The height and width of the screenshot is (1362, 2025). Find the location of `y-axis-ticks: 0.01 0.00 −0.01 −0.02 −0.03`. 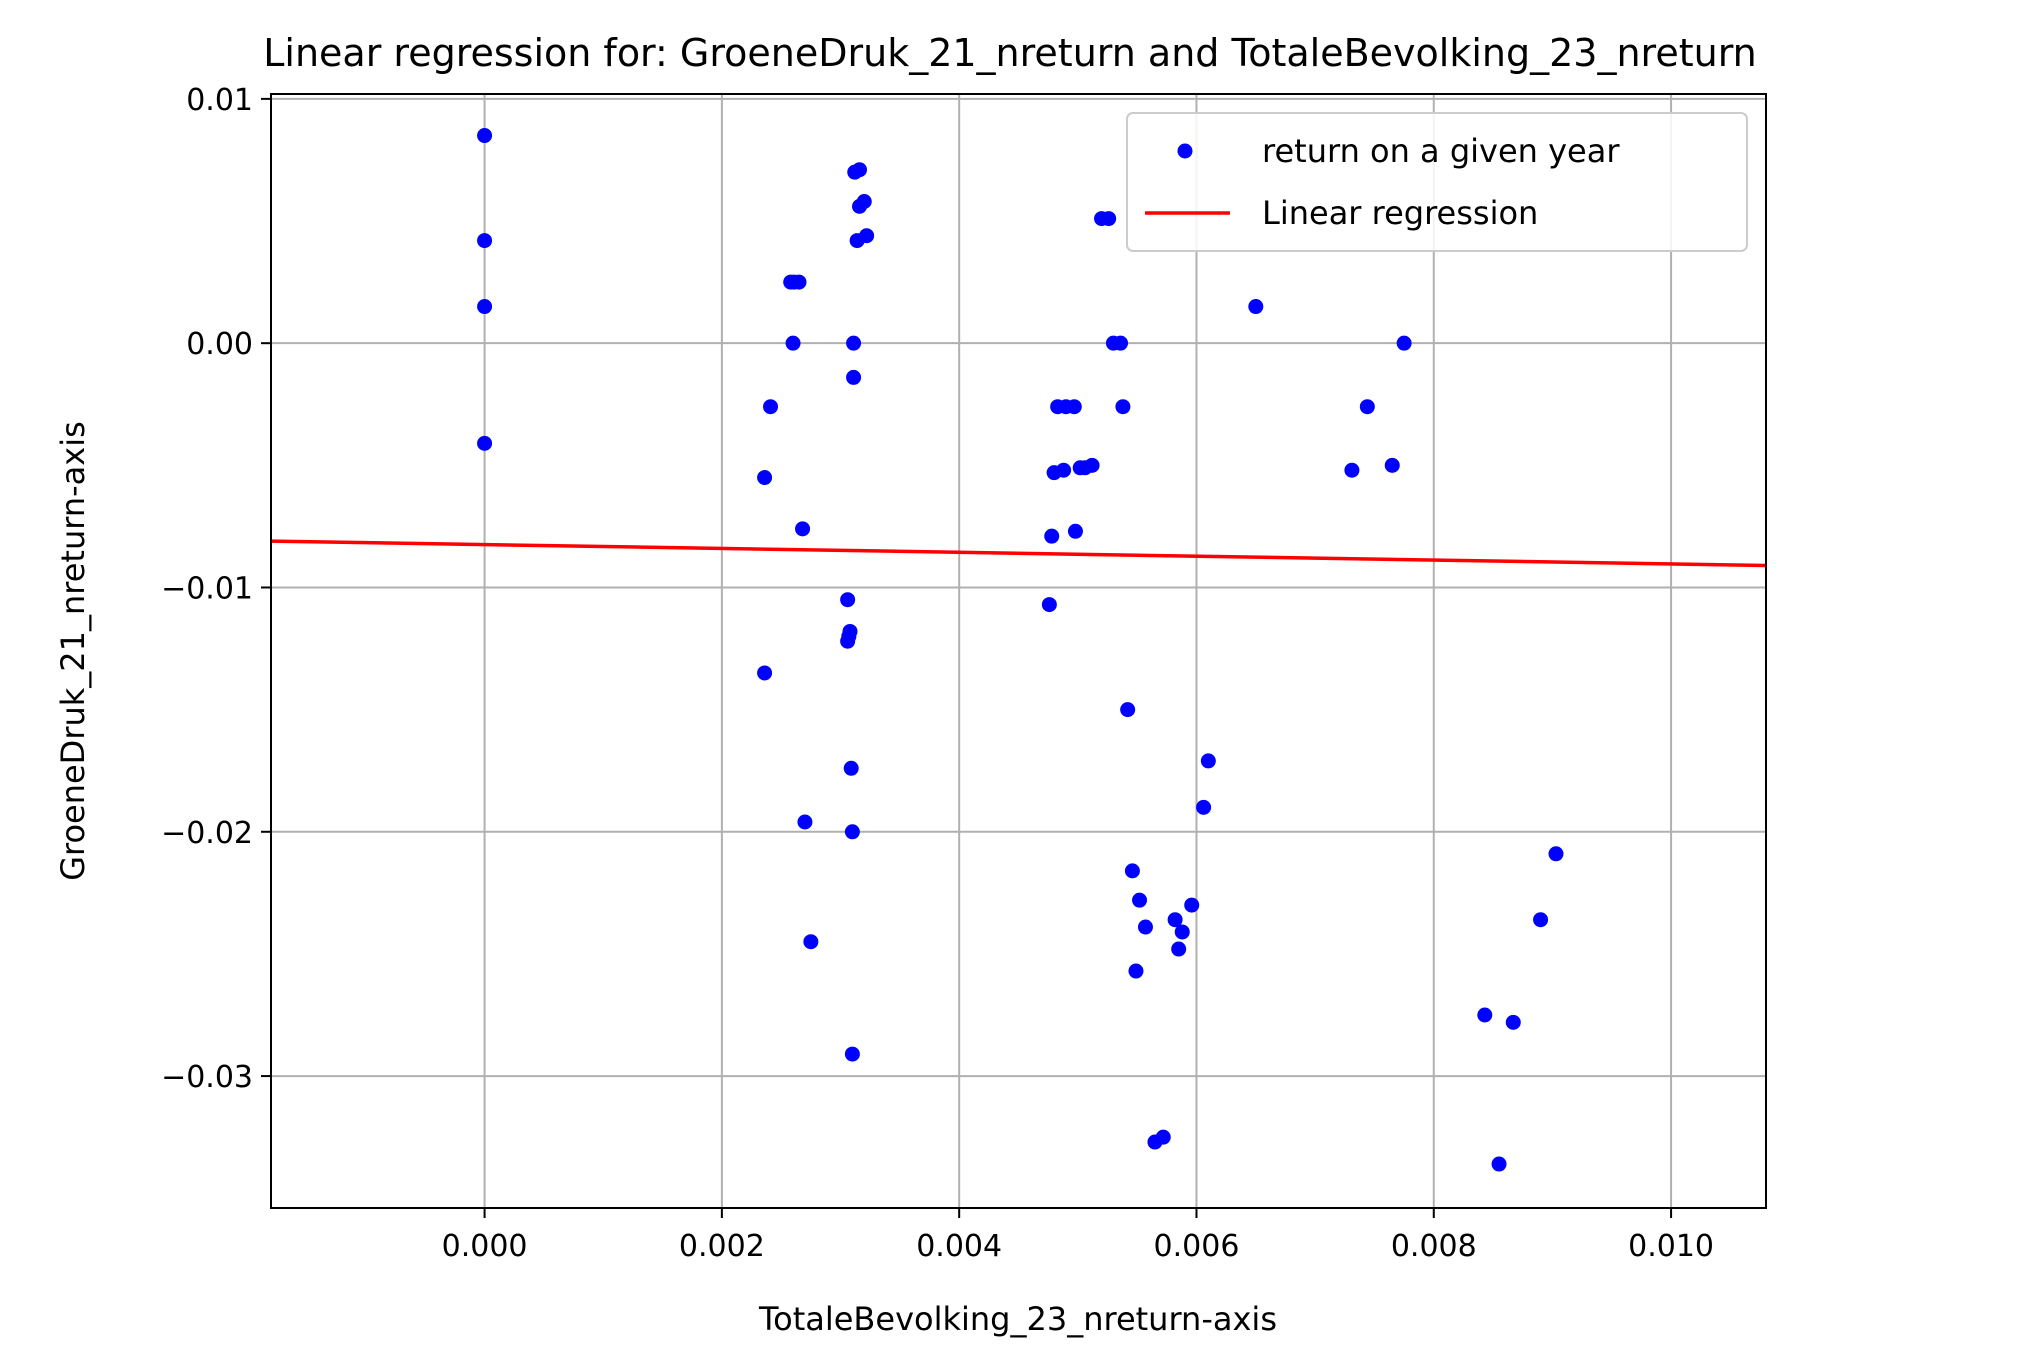

y-axis-ticks: 0.01 0.00 −0.01 −0.02 −0.03 is located at coordinates (216, 589).